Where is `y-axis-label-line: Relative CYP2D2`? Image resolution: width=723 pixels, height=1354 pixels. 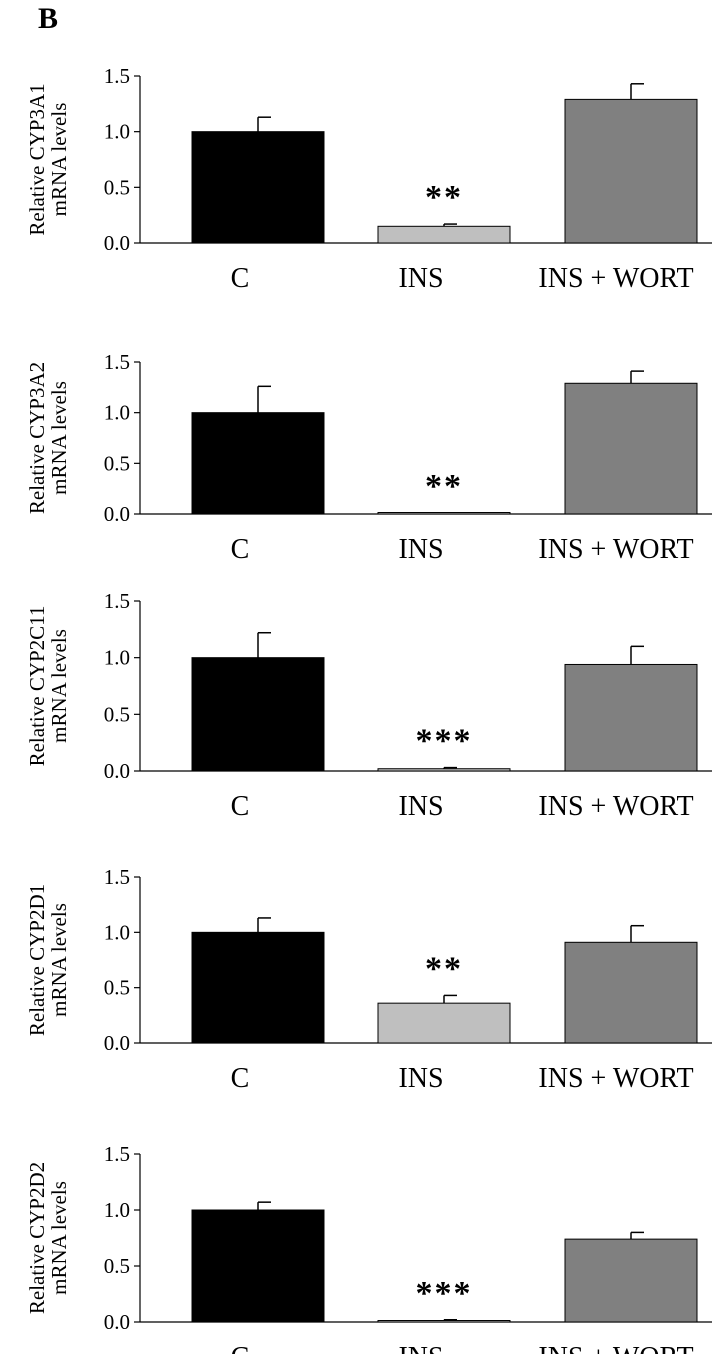
y-axis-label-line: Relative CYP2D2 is located at coordinates (37, 1238).